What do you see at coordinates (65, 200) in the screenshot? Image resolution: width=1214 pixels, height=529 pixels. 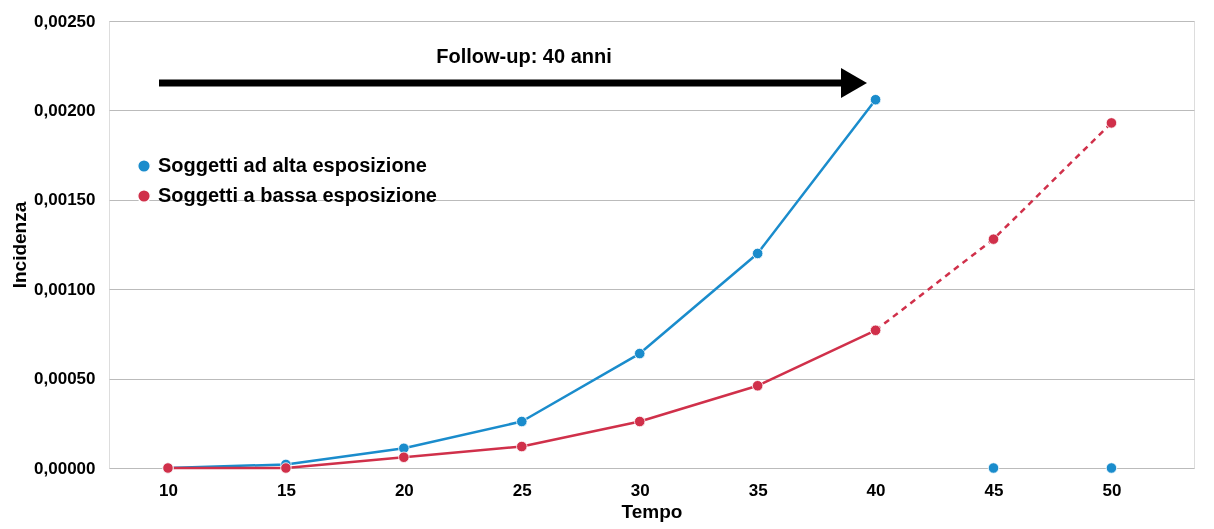 I see `y-tick-label: 0,00150` at bounding box center [65, 200].